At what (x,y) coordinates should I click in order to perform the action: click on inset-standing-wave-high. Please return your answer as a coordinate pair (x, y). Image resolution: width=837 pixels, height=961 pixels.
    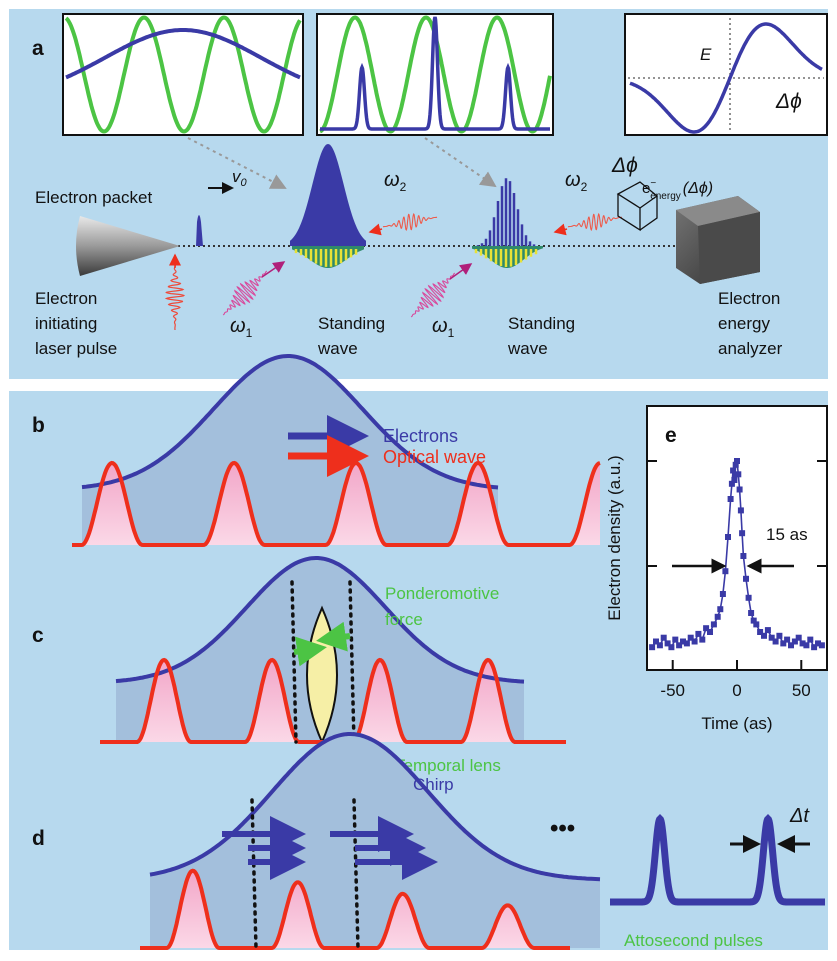
    Looking at the image, I should click on (435, 74).